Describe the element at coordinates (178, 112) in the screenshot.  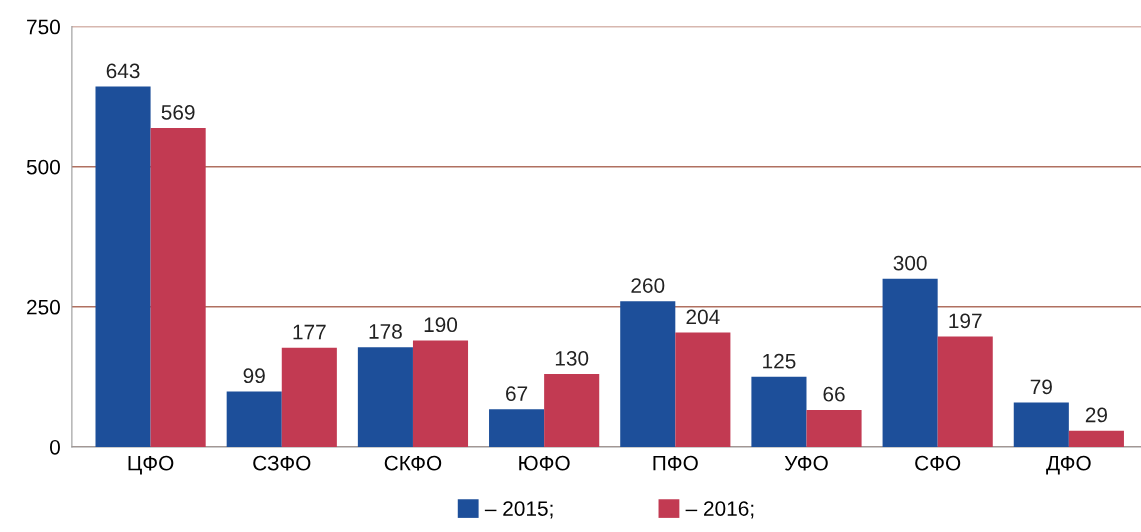
I see `data-label: 569` at that location.